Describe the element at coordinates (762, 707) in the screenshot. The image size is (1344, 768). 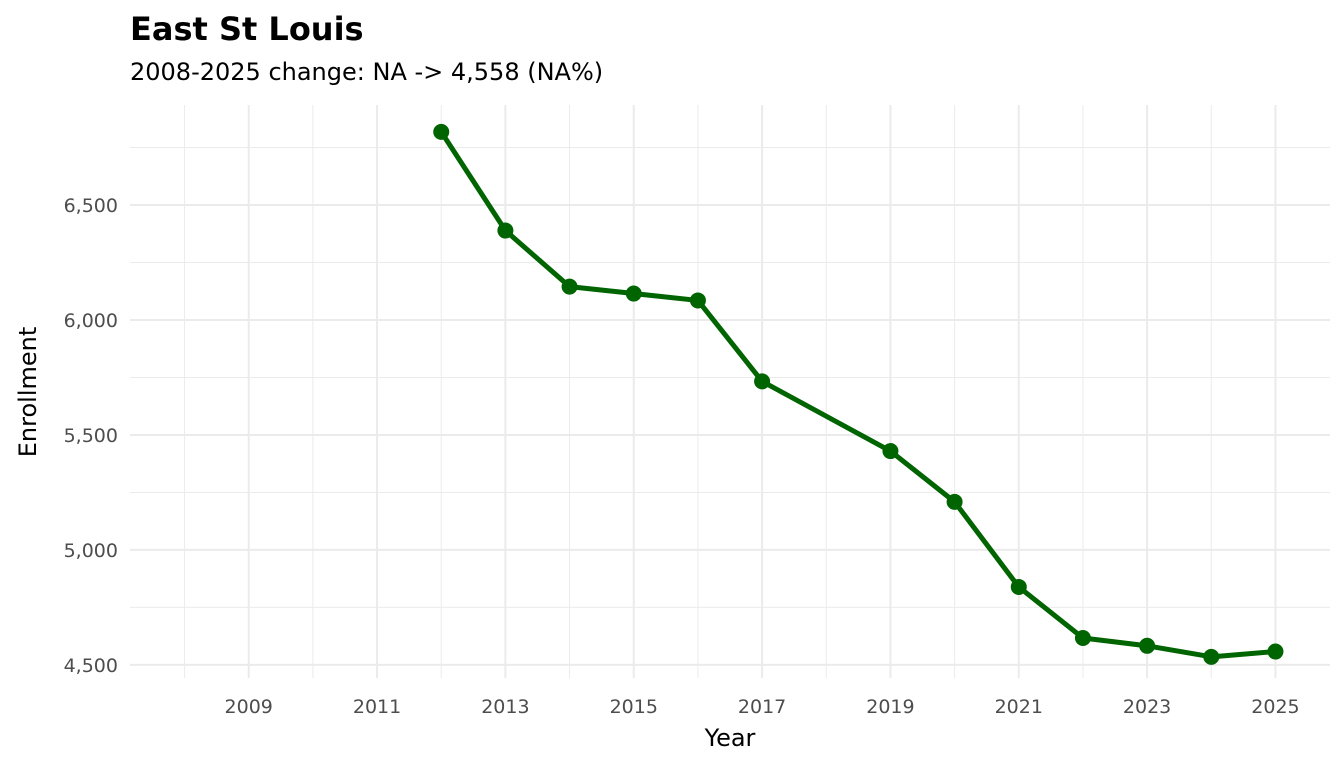
I see `x-tick-label: 2017` at that location.